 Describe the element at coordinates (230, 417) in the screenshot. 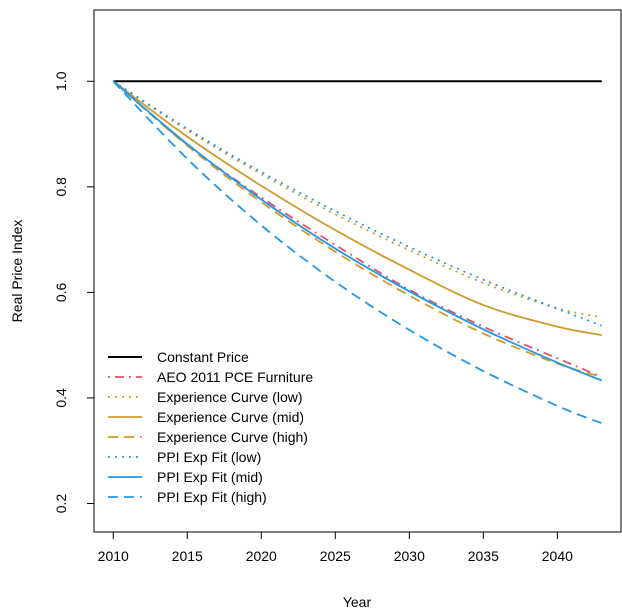

I see `legend-label-4: Experience Curve (mid)` at that location.